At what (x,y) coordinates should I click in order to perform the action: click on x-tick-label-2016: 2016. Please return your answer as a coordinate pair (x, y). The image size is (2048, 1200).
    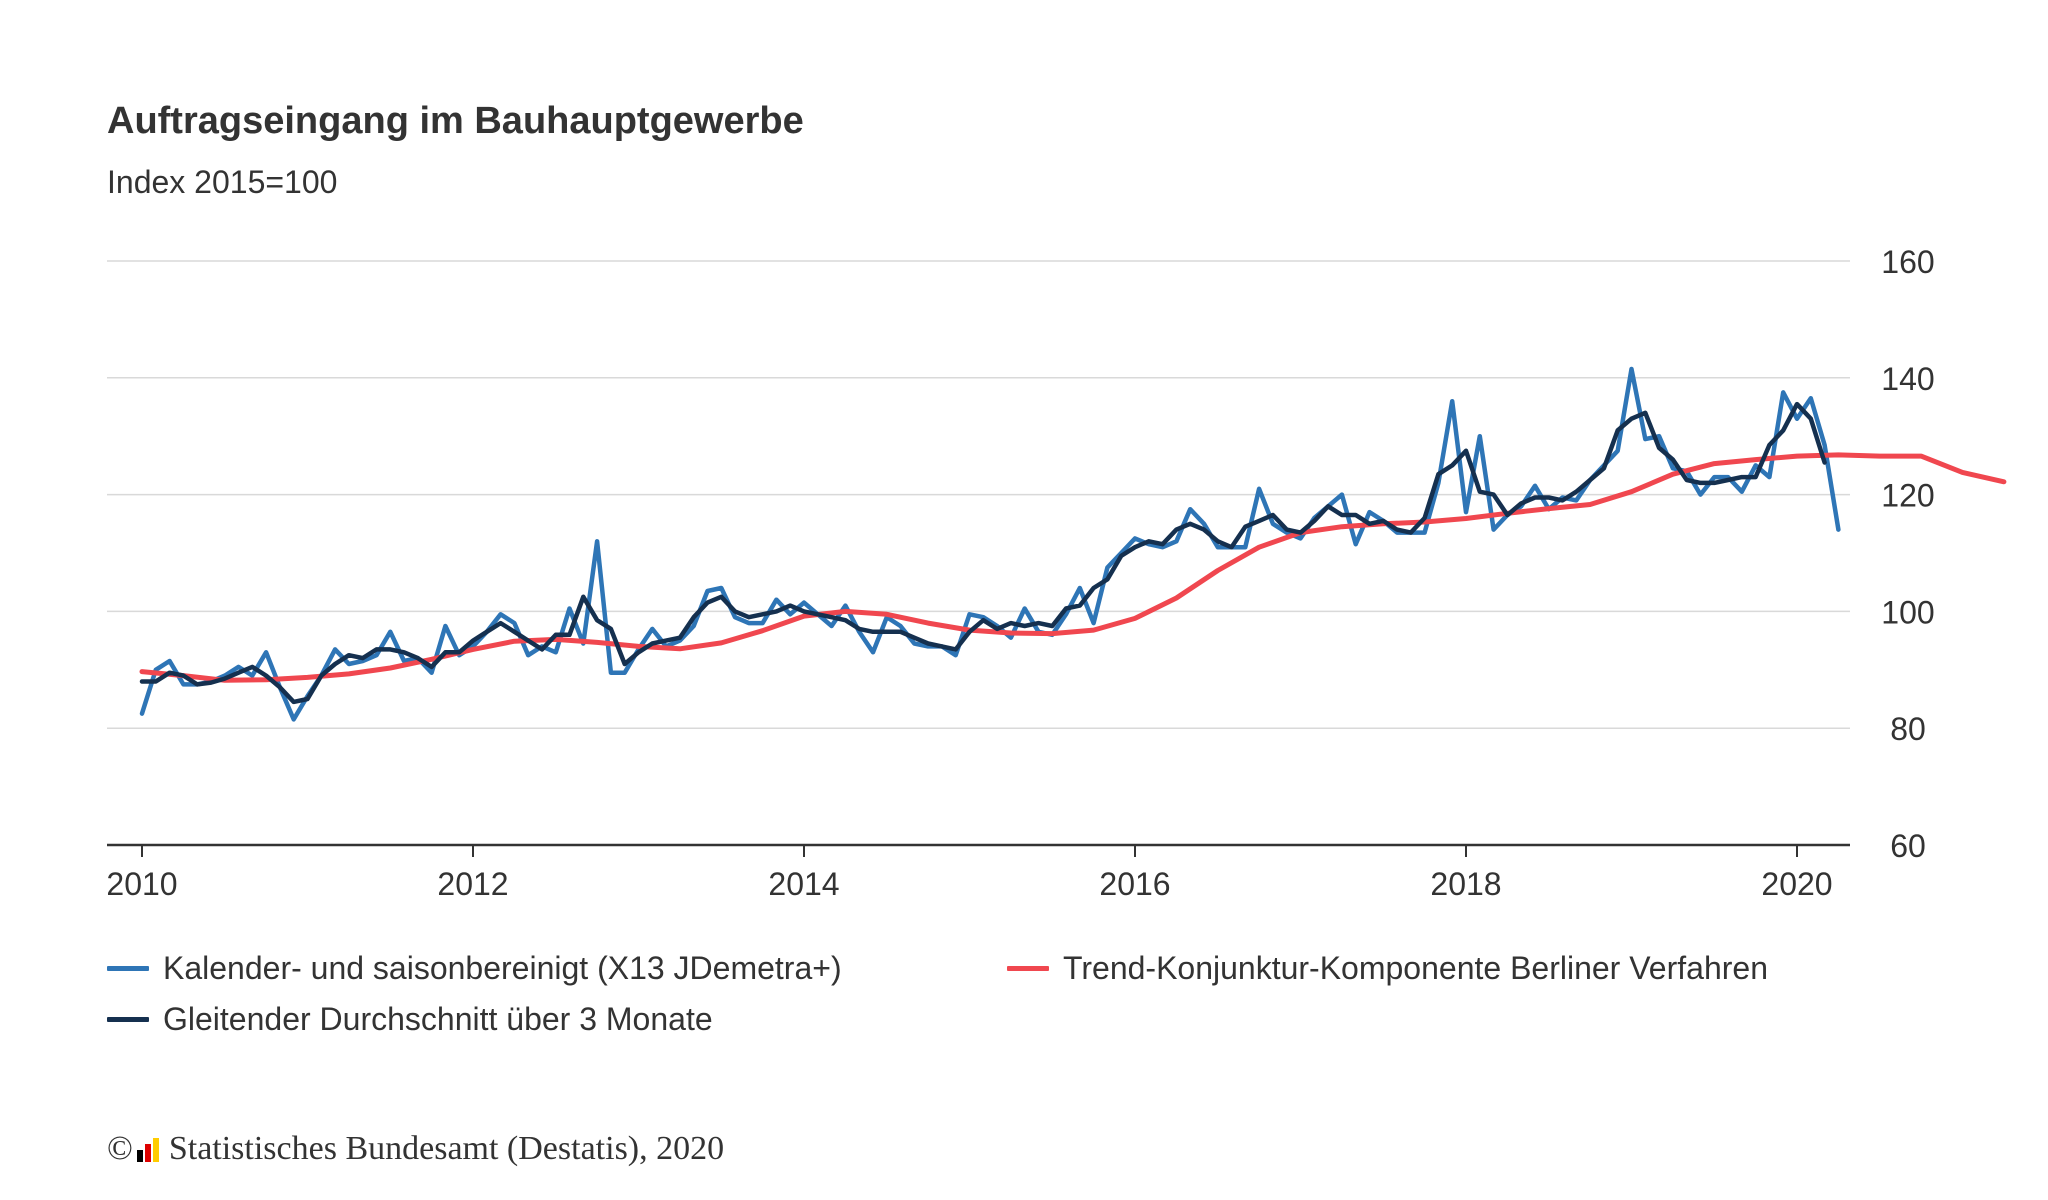
    Looking at the image, I should click on (1134, 884).